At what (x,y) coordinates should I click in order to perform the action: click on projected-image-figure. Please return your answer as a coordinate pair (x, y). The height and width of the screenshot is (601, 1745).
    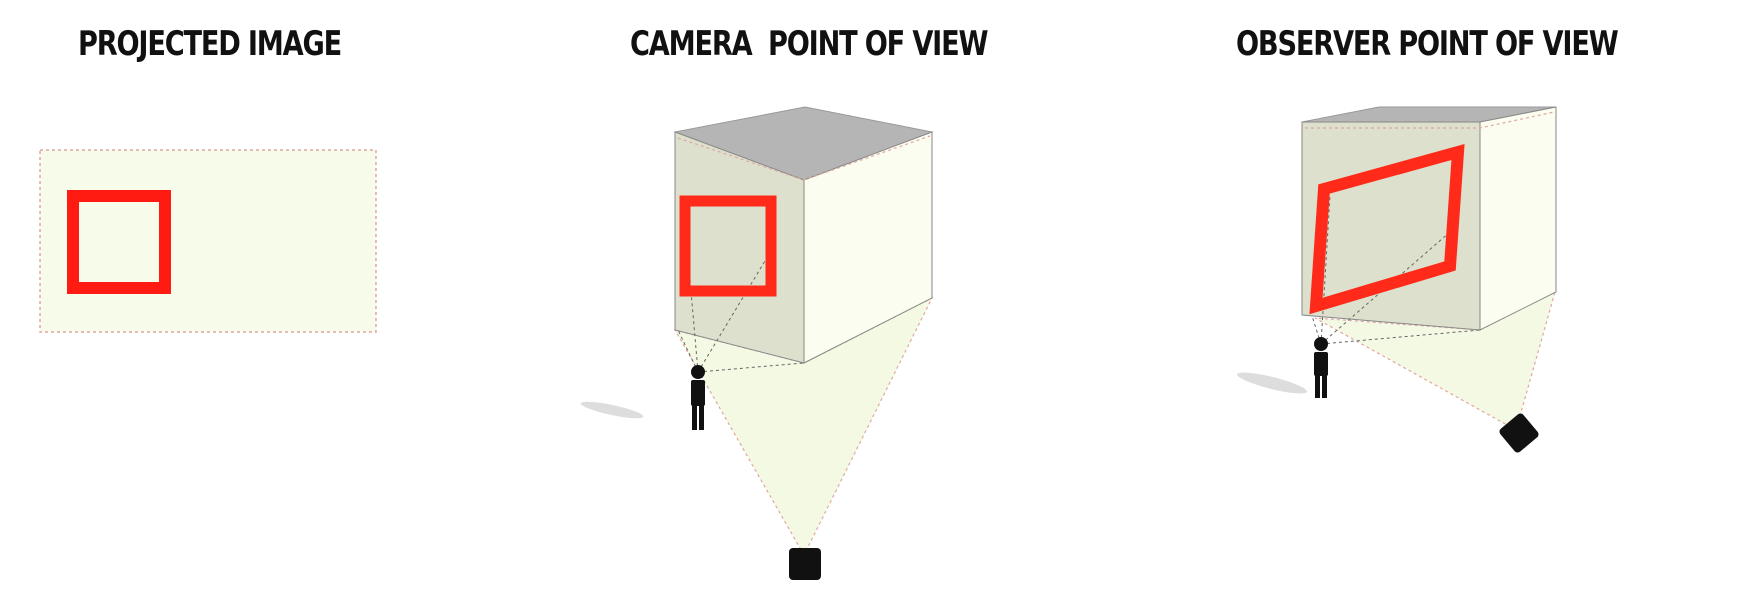
    Looking at the image, I should click on (208, 241).